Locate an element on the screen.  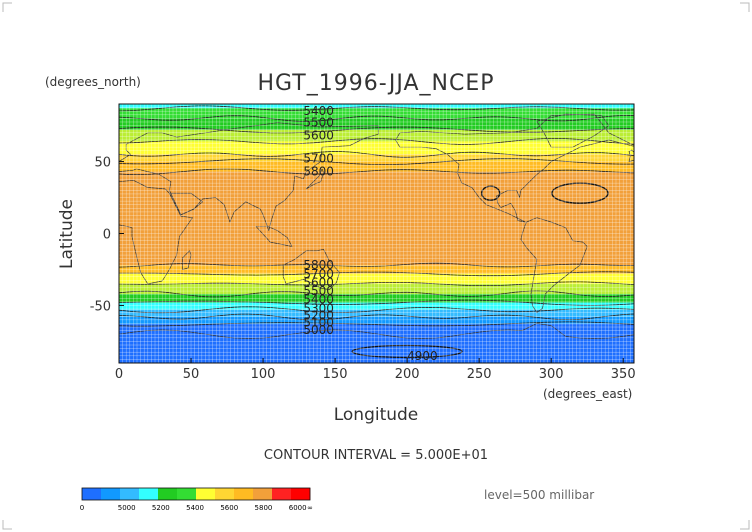
x-tick-label: 300 is located at coordinates (551, 374).